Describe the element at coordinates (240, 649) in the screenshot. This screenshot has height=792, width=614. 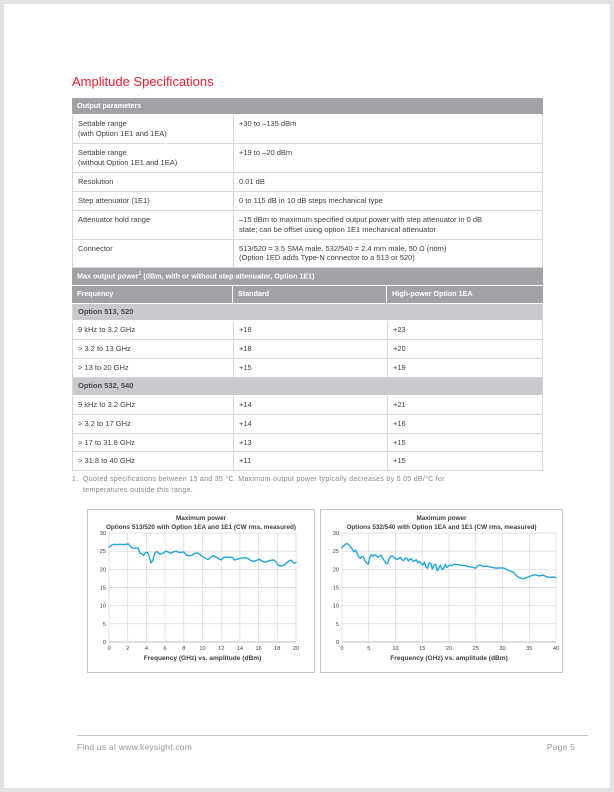
I see `x-tick-label: 14` at that location.